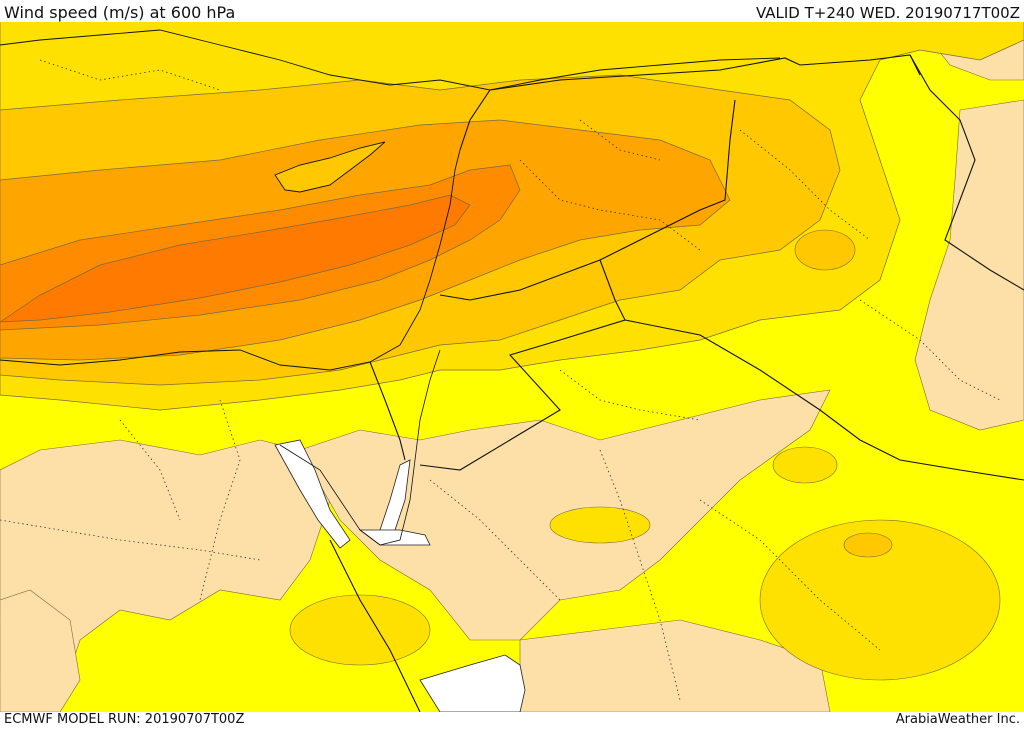 This screenshot has width=1024, height=729. I want to click on wind-band-amber-east, so click(825, 250).